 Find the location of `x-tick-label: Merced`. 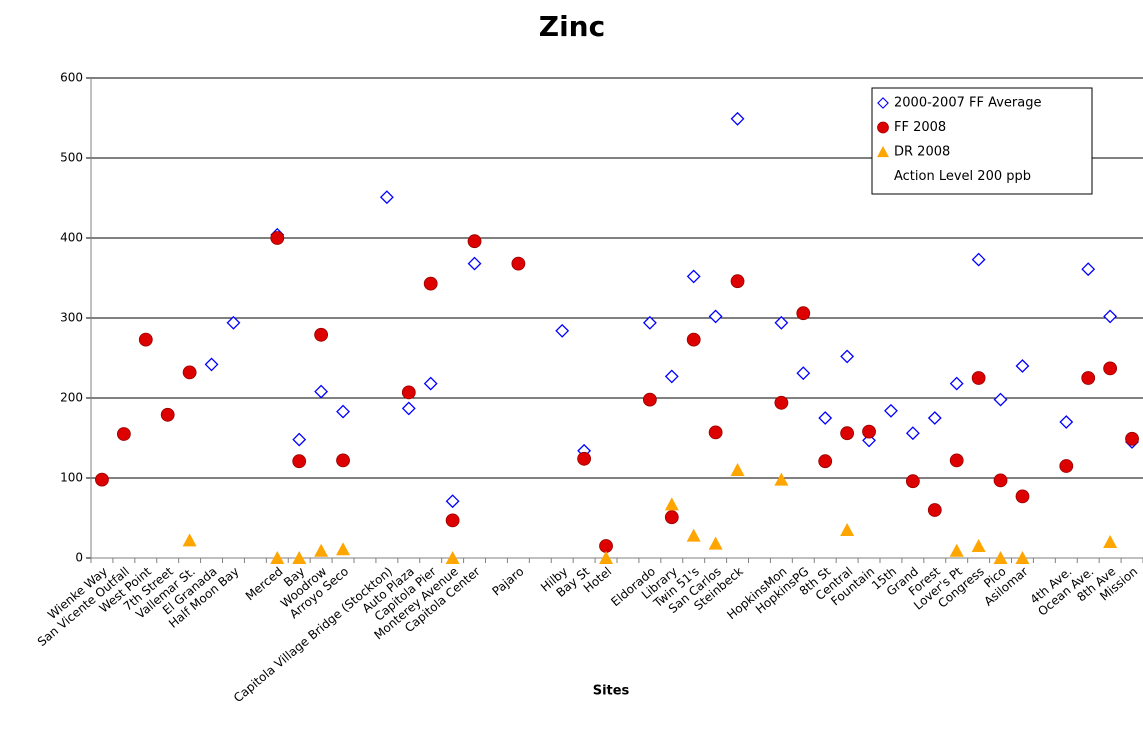

x-tick-label: Merced is located at coordinates (264, 583).